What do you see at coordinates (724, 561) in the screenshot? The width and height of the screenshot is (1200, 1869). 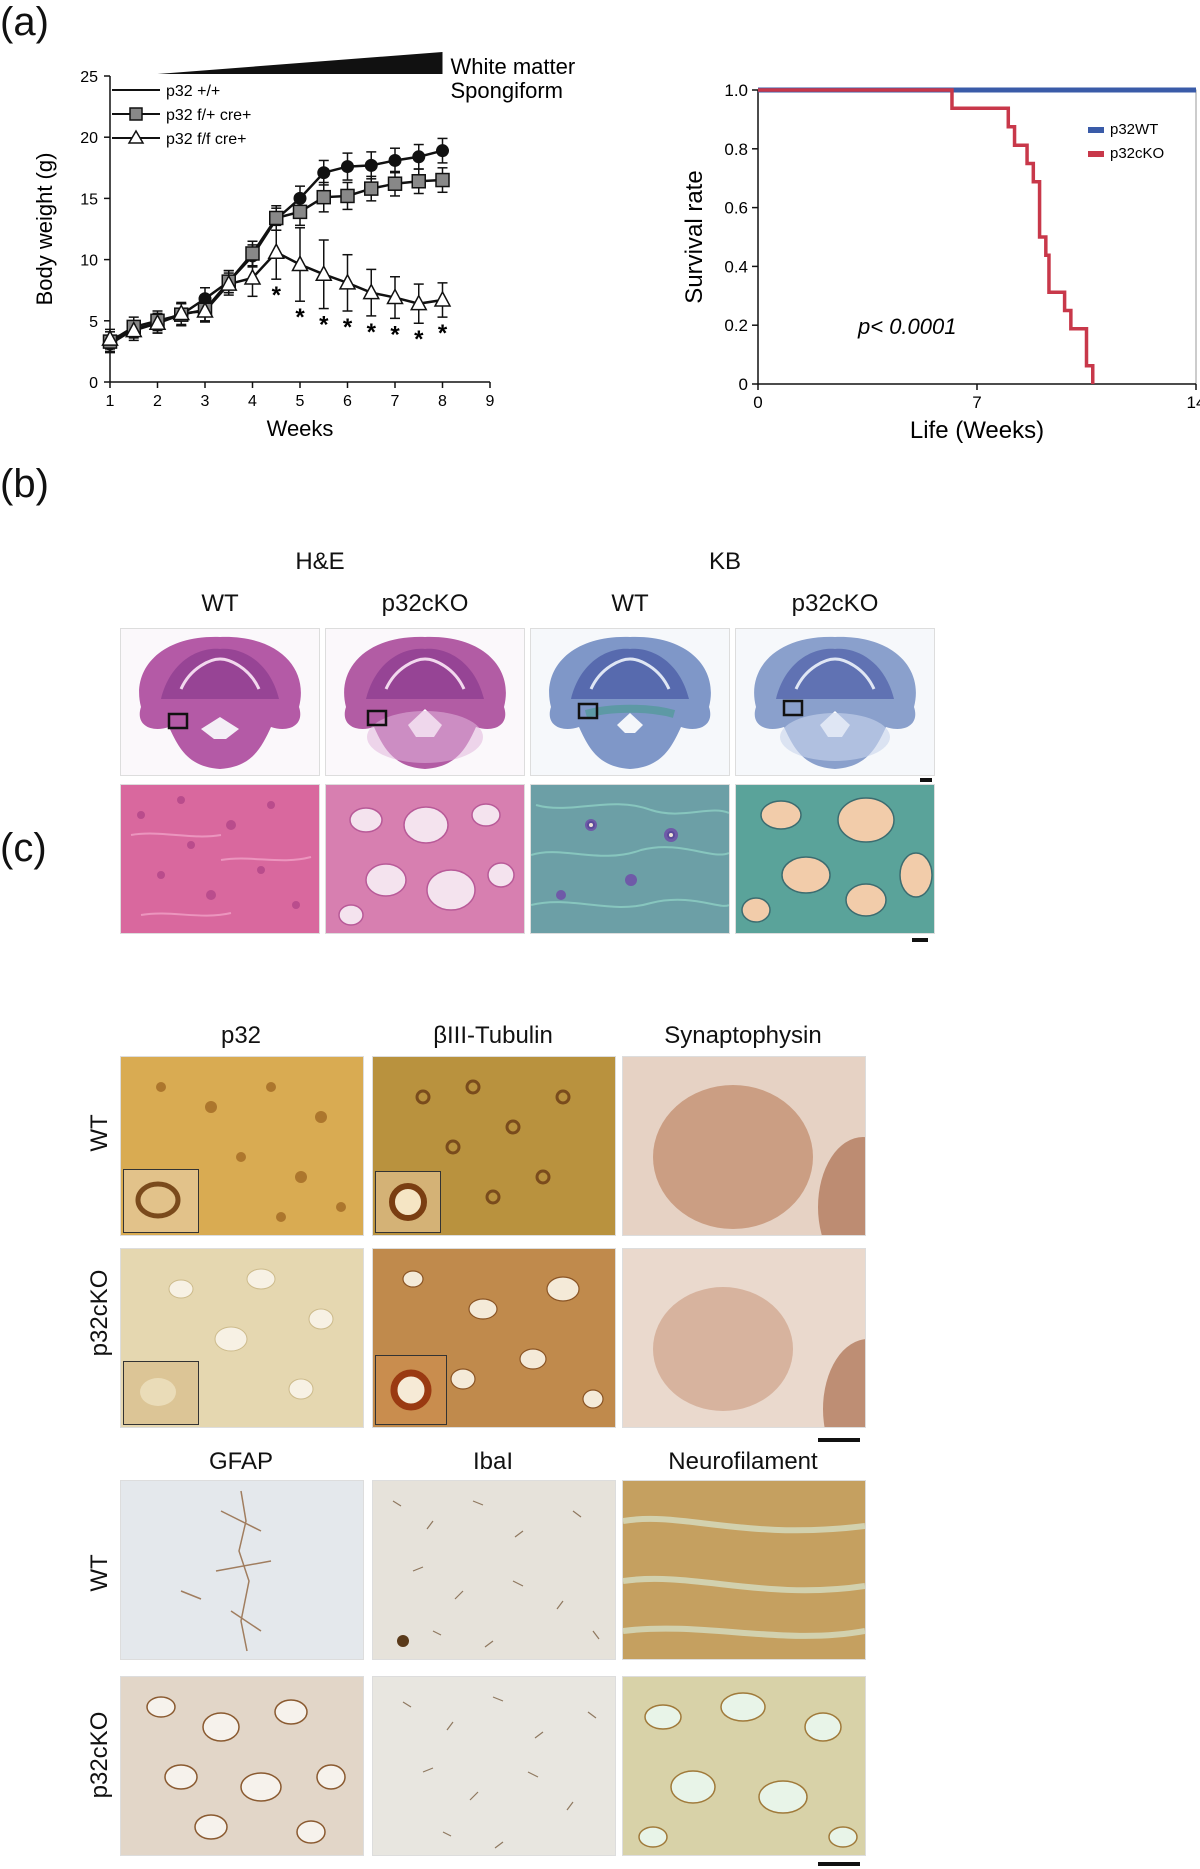 I see `kb-group-title: KB` at bounding box center [724, 561].